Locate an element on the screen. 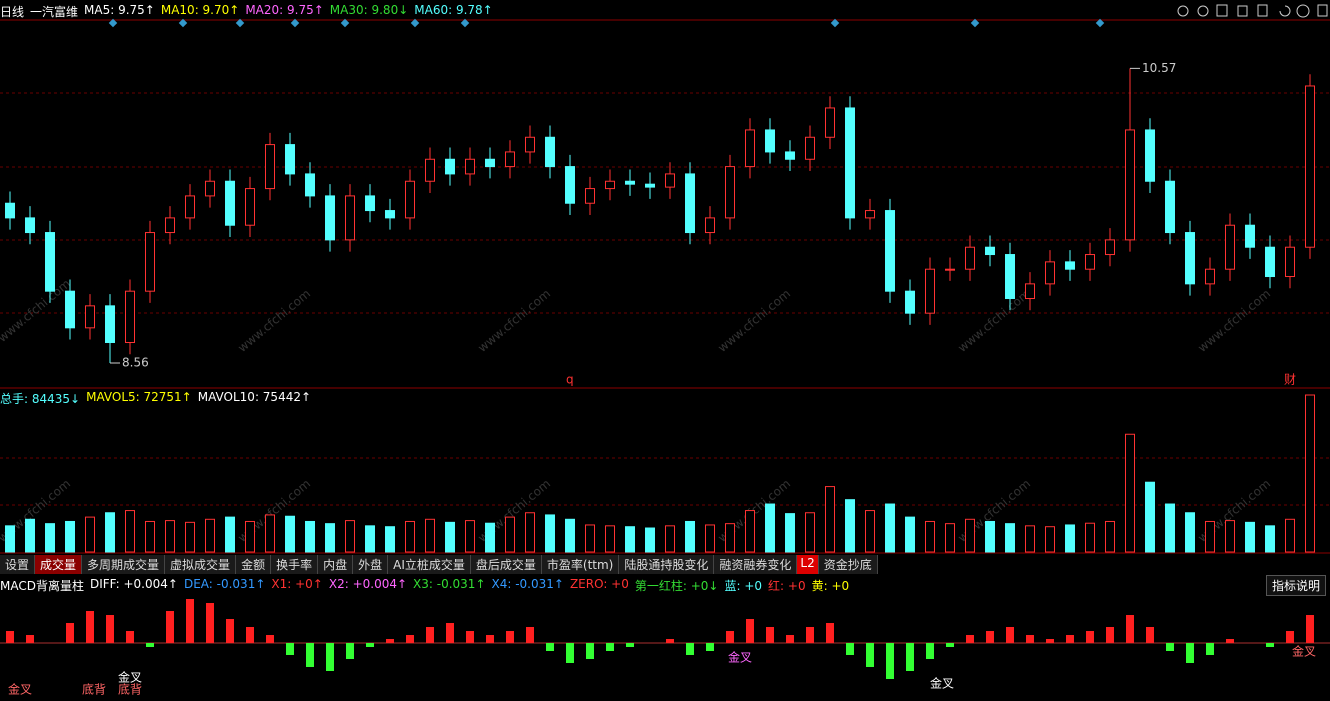 This screenshot has height=701, width=1330. tab: 金额 is located at coordinates (254, 564).